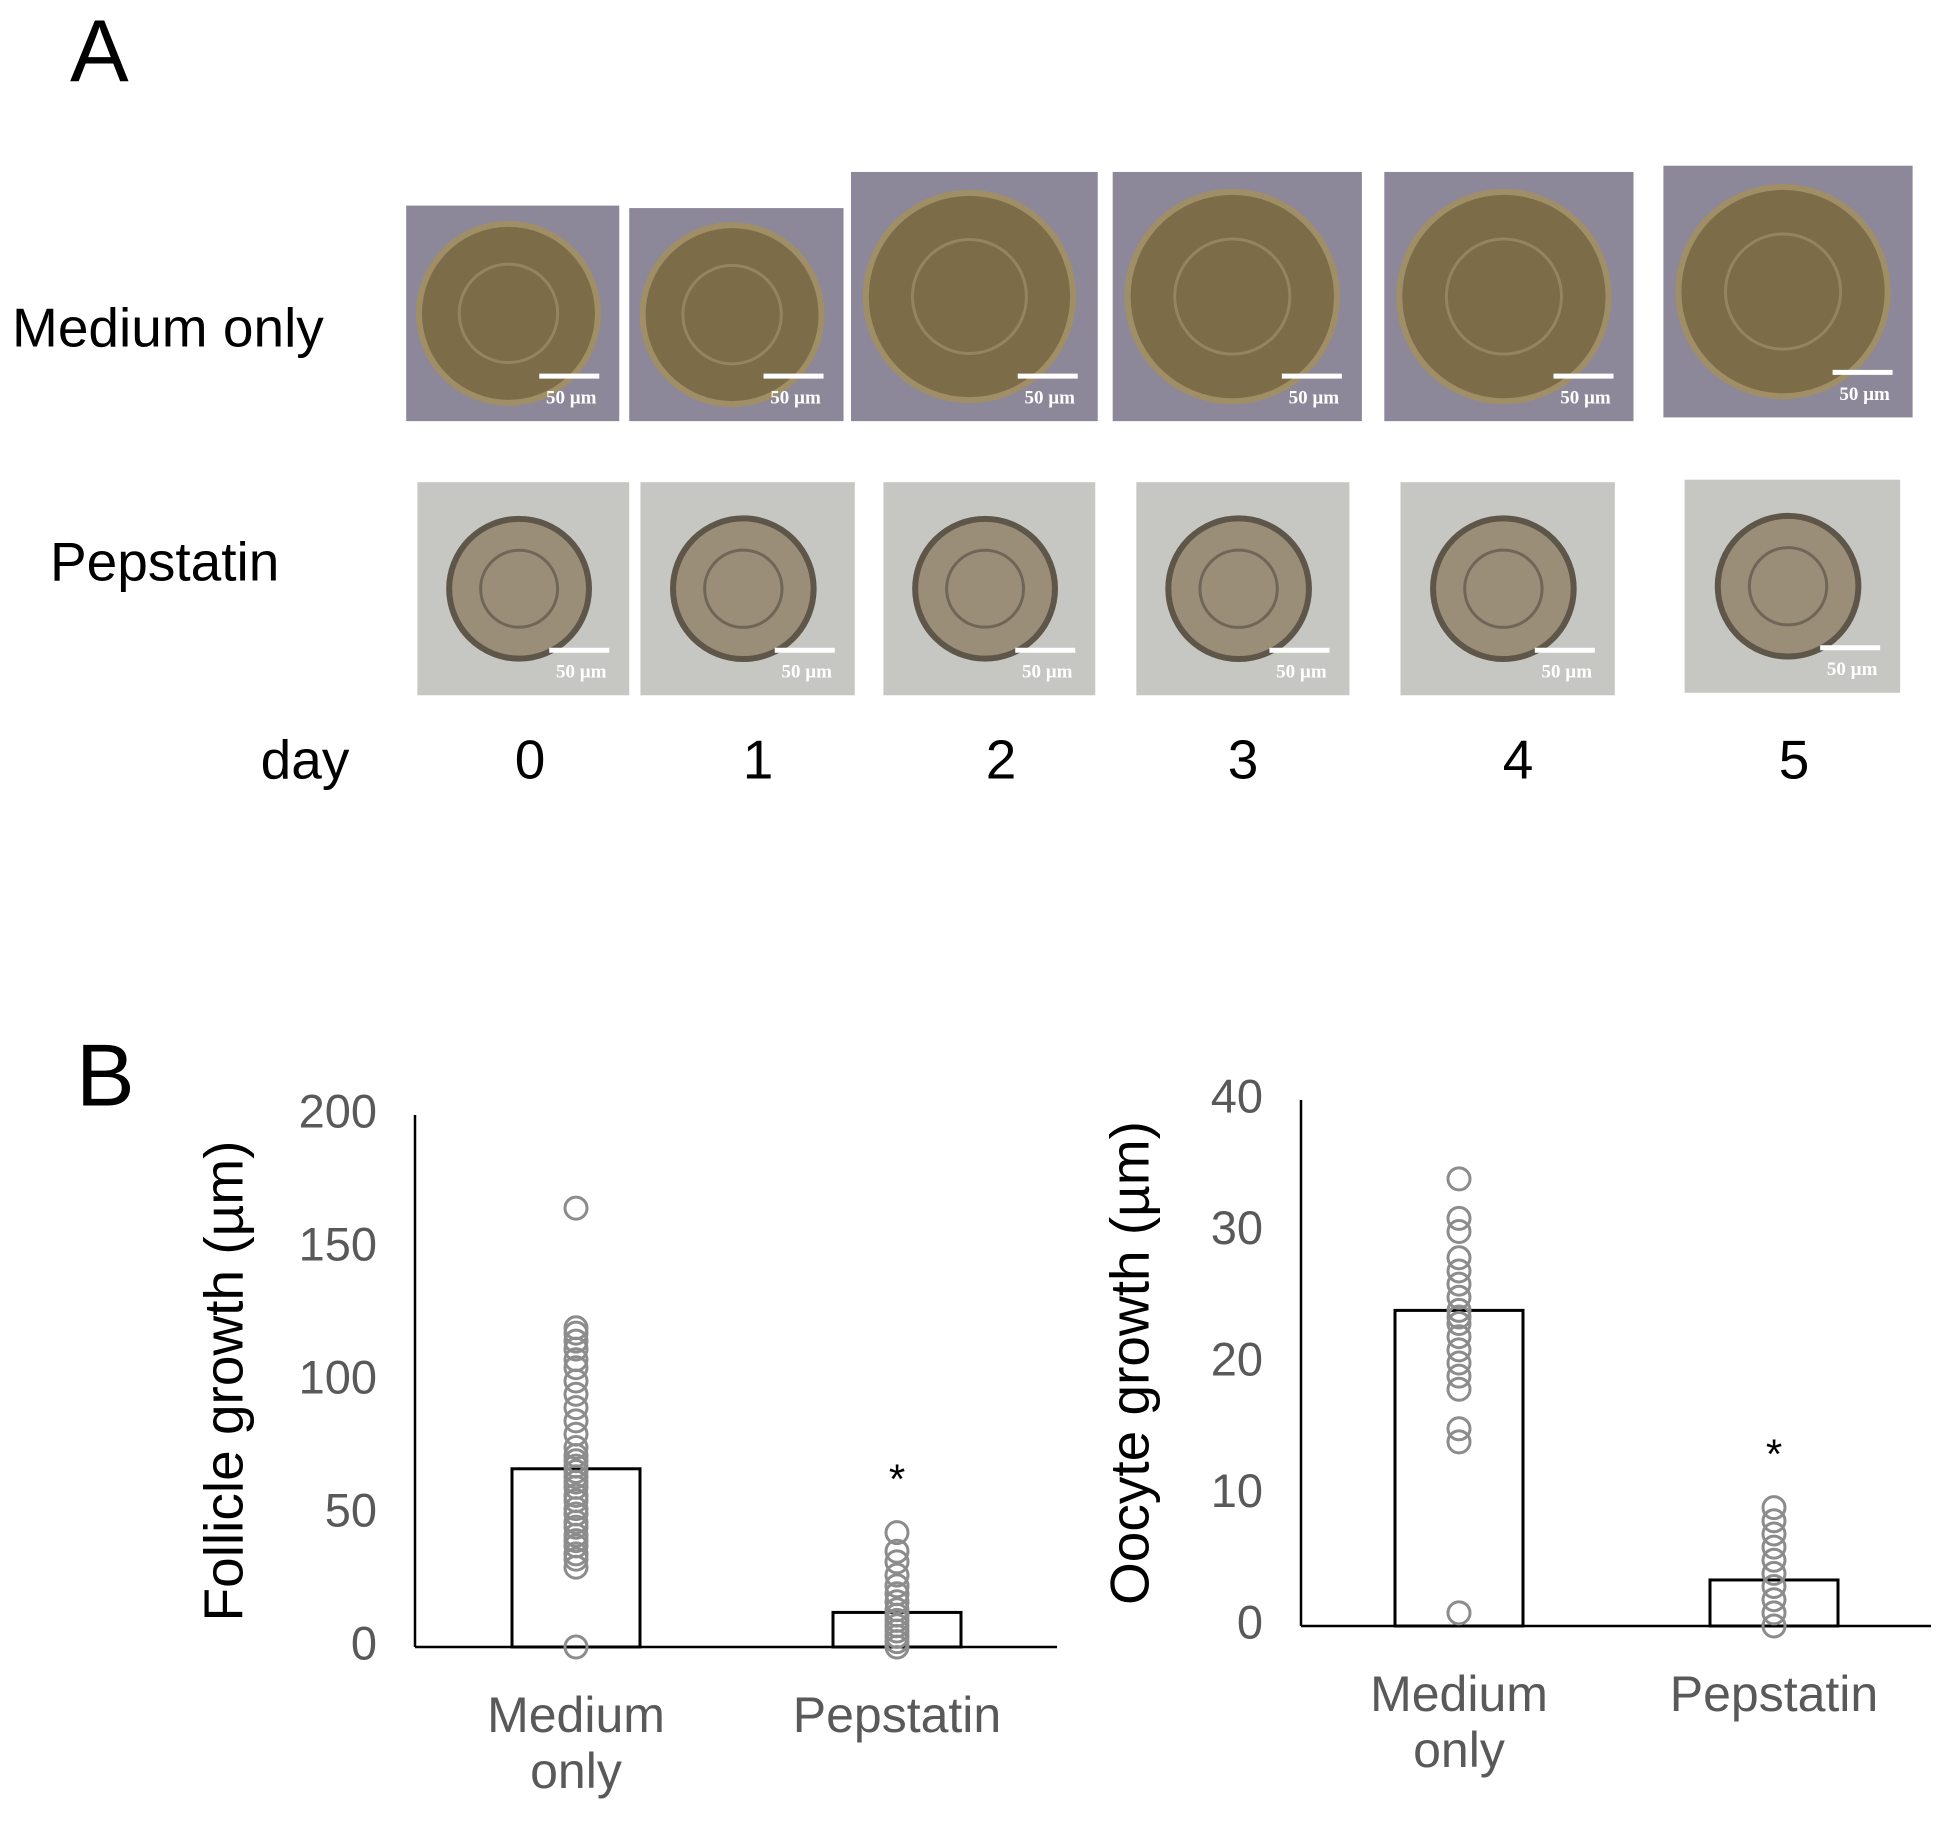 The image size is (1944, 1824). Describe the element at coordinates (758, 760) in the screenshot. I see `day-number: 1` at that location.